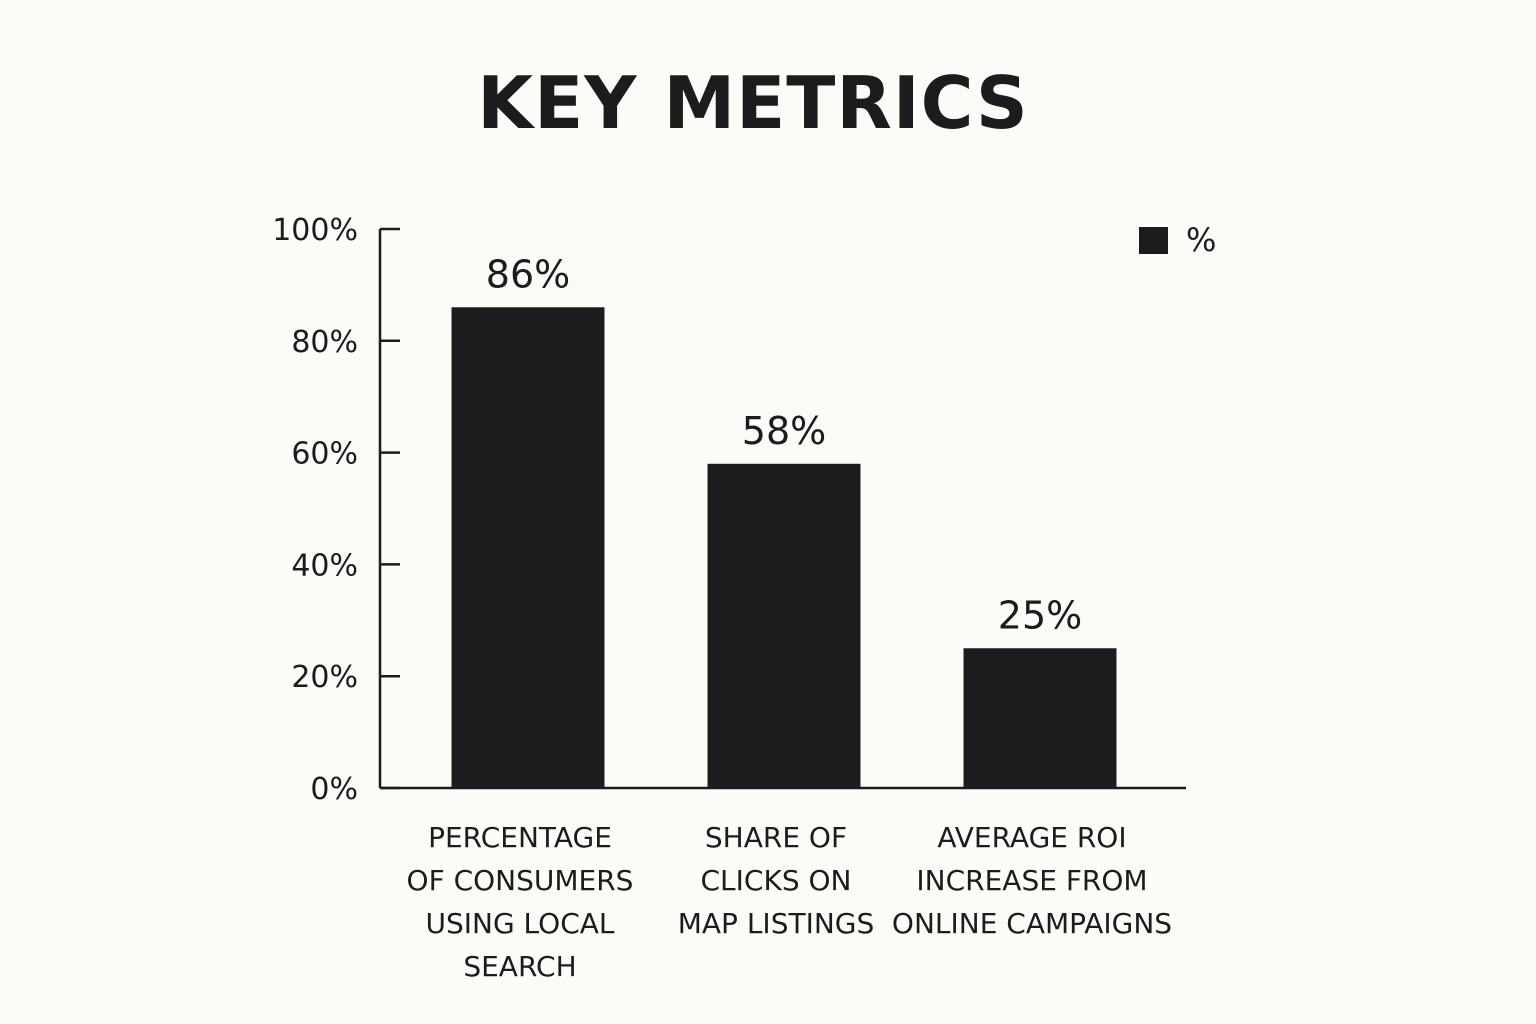 This screenshot has height=1024, width=1536. I want to click on bar-value-label: 58%, so click(784, 431).